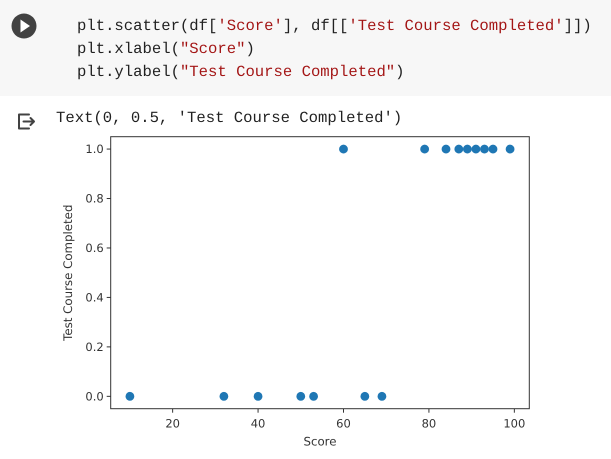 The height and width of the screenshot is (459, 611). What do you see at coordinates (320, 441) in the screenshot?
I see `x-axis-title: Score` at bounding box center [320, 441].